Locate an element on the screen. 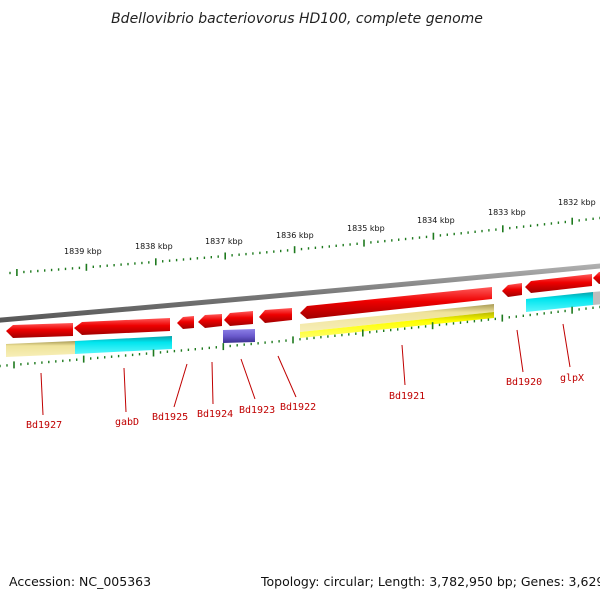 The width and height of the screenshot is (600, 600). gene-label-bd1920: Bd1920 is located at coordinates (524, 382).